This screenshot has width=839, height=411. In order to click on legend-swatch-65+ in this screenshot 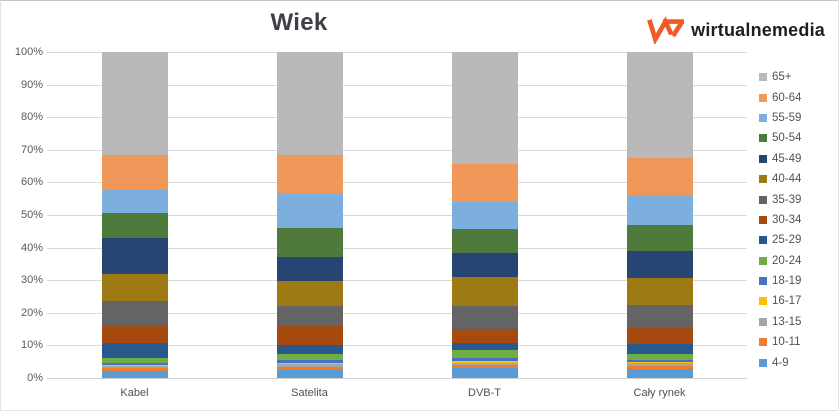, I will do `click(763, 77)`.